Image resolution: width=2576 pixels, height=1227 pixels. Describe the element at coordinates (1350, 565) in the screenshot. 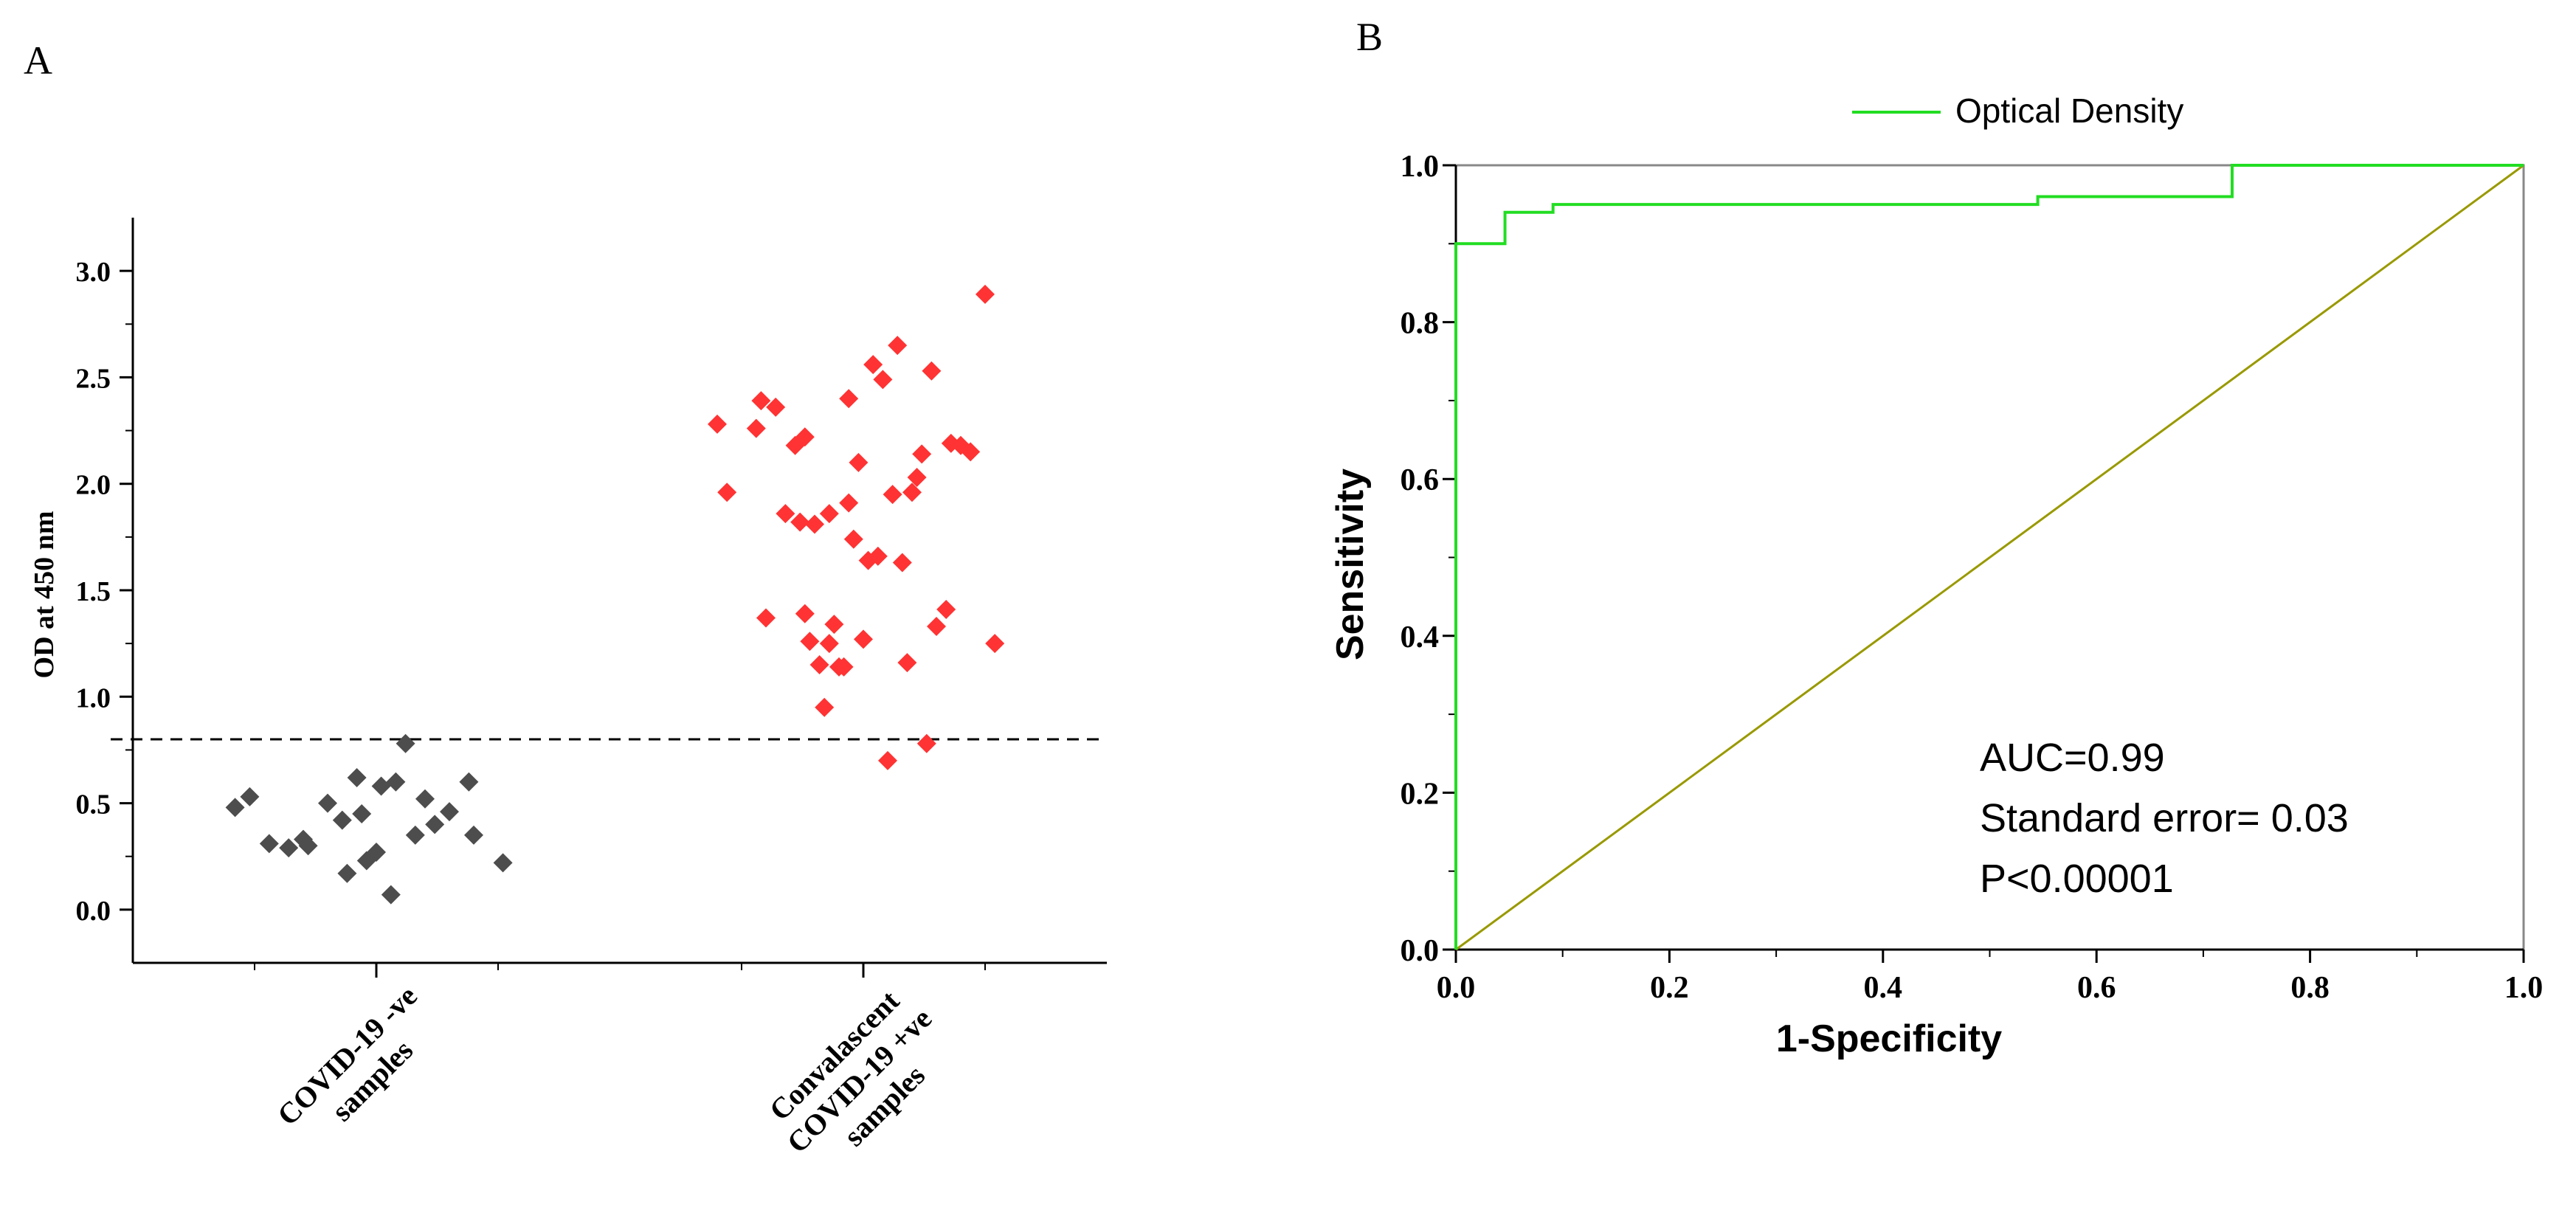

I see `panel-b-y-axis-label: Sensitivity` at that location.